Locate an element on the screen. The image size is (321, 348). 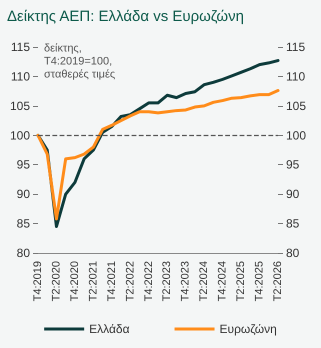
legend-label: Ελλάδα is located at coordinates (109, 329).